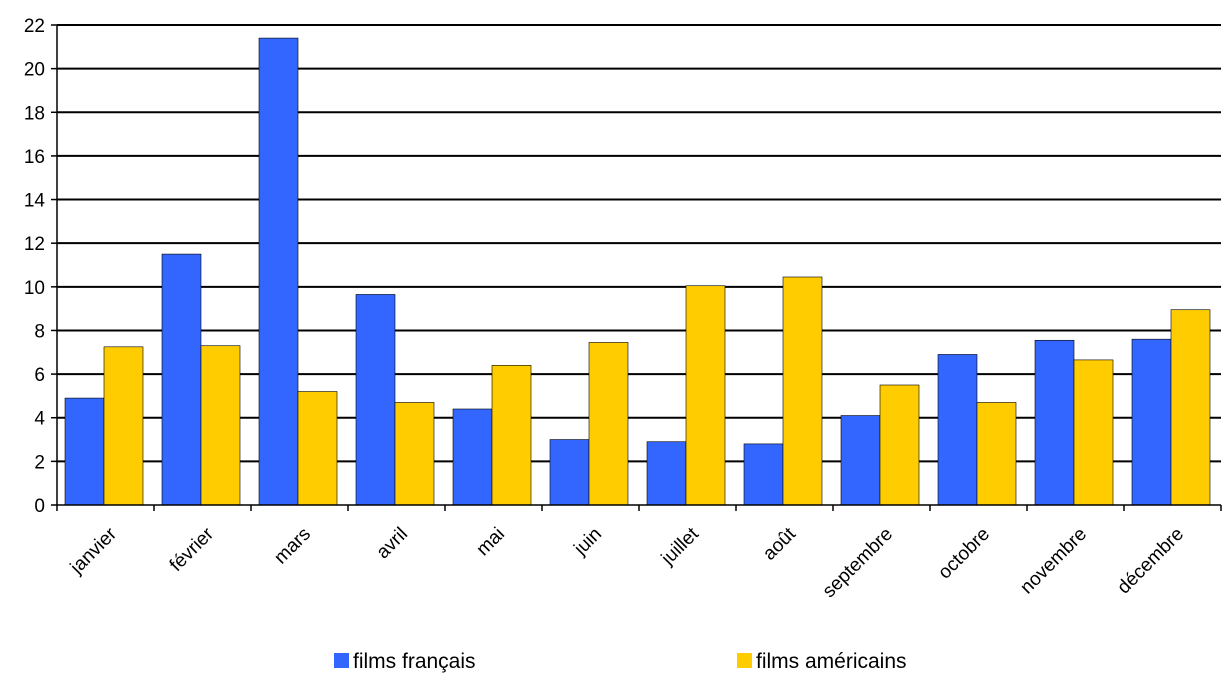 The height and width of the screenshot is (691, 1226). What do you see at coordinates (34, 70) in the screenshot?
I see `y-tick-label: 20` at bounding box center [34, 70].